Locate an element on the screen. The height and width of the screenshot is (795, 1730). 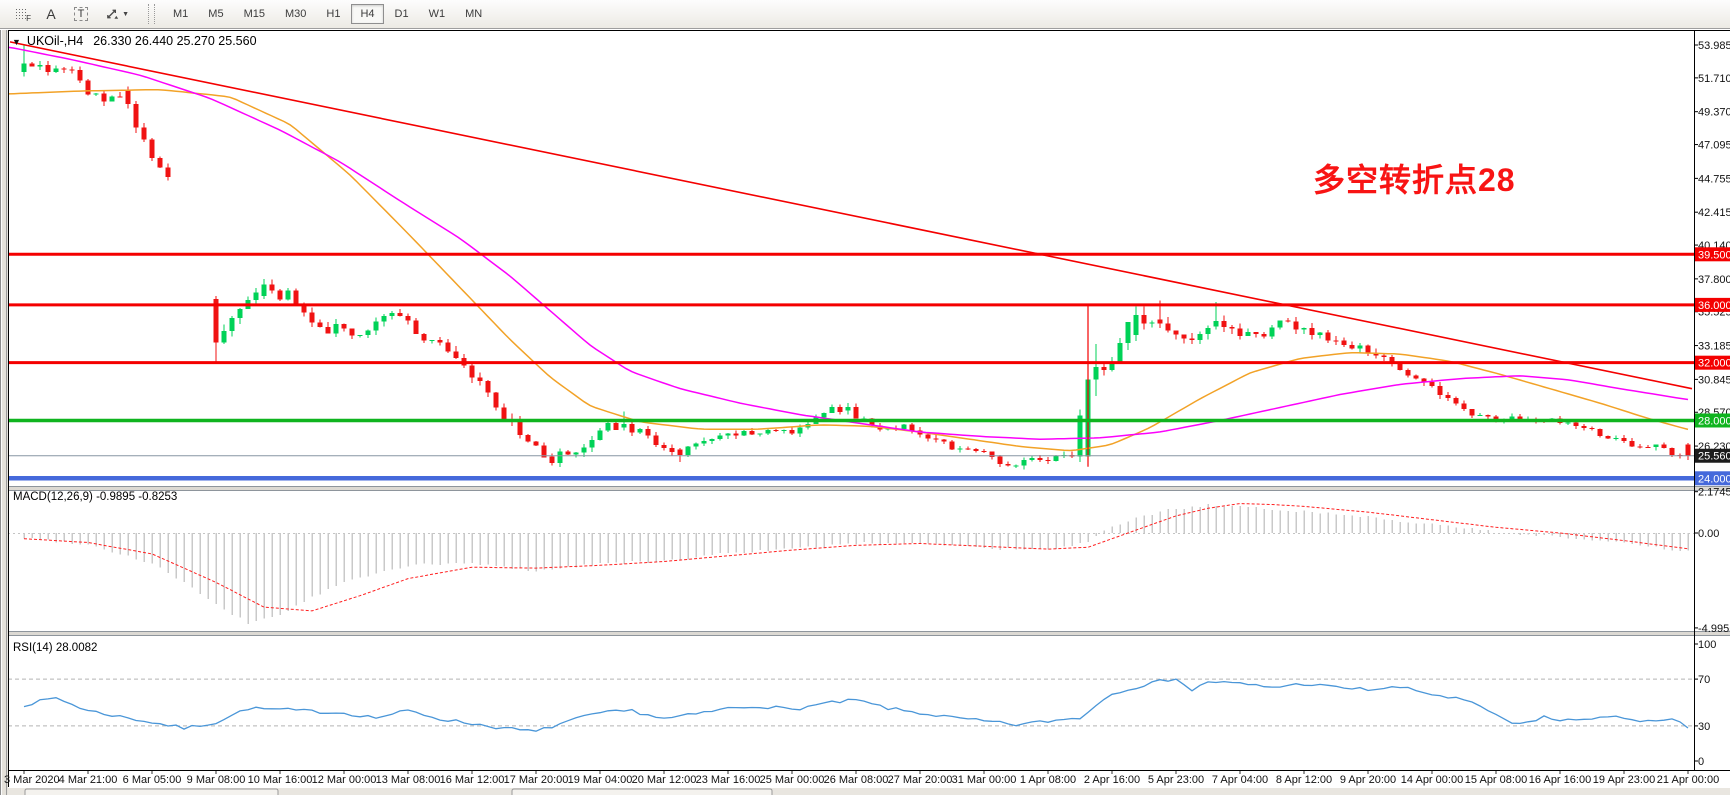
time-tick-label: 27 Mar 20:00 is located at coordinates (920, 780).